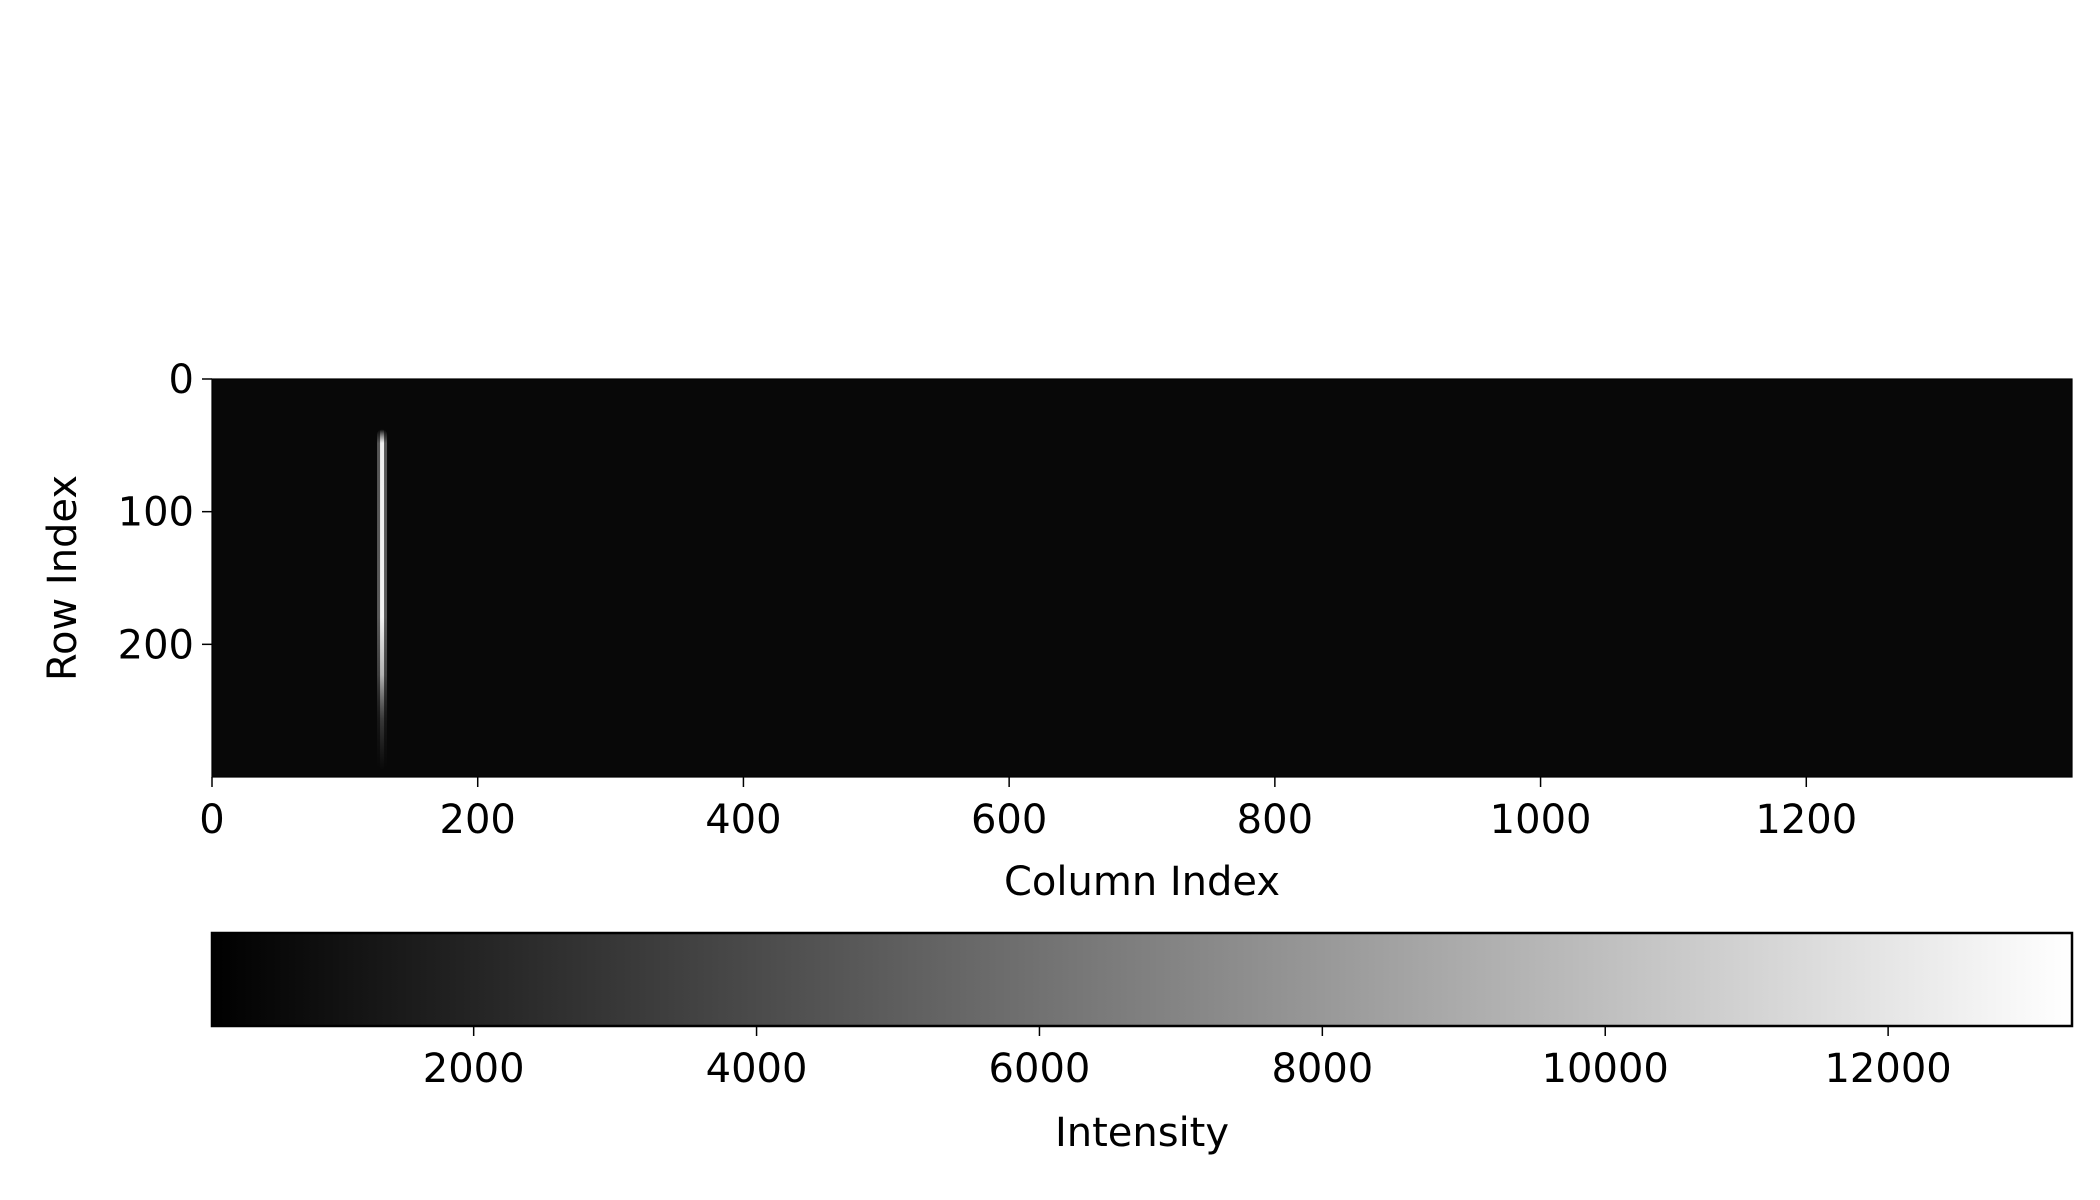 The width and height of the screenshot is (2100, 1200). What do you see at coordinates (1275, 820) in the screenshot?
I see `x-tick-label: 800` at bounding box center [1275, 820].